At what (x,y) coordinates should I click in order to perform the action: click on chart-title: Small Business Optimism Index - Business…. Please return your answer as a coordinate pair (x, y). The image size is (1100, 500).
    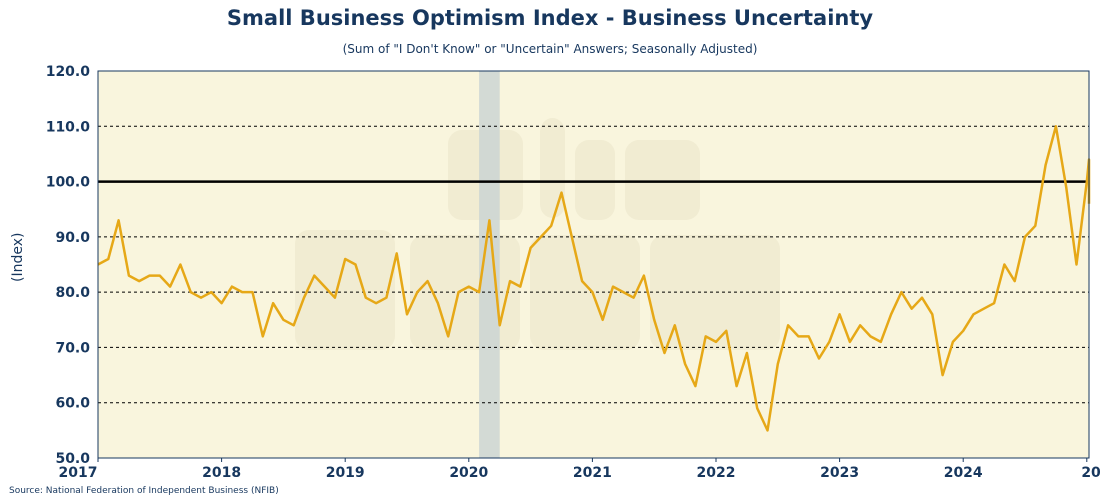
    Looking at the image, I should click on (550, 18).